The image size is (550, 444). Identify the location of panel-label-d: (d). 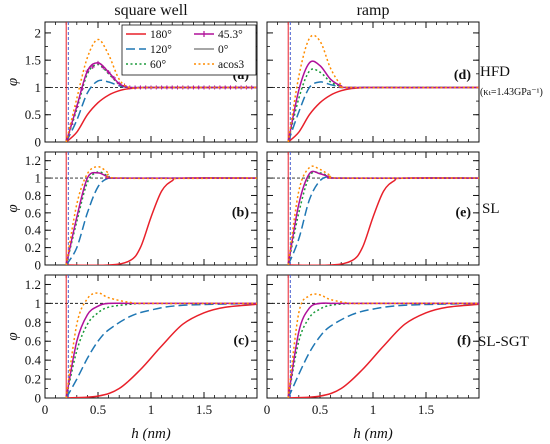
(462, 75).